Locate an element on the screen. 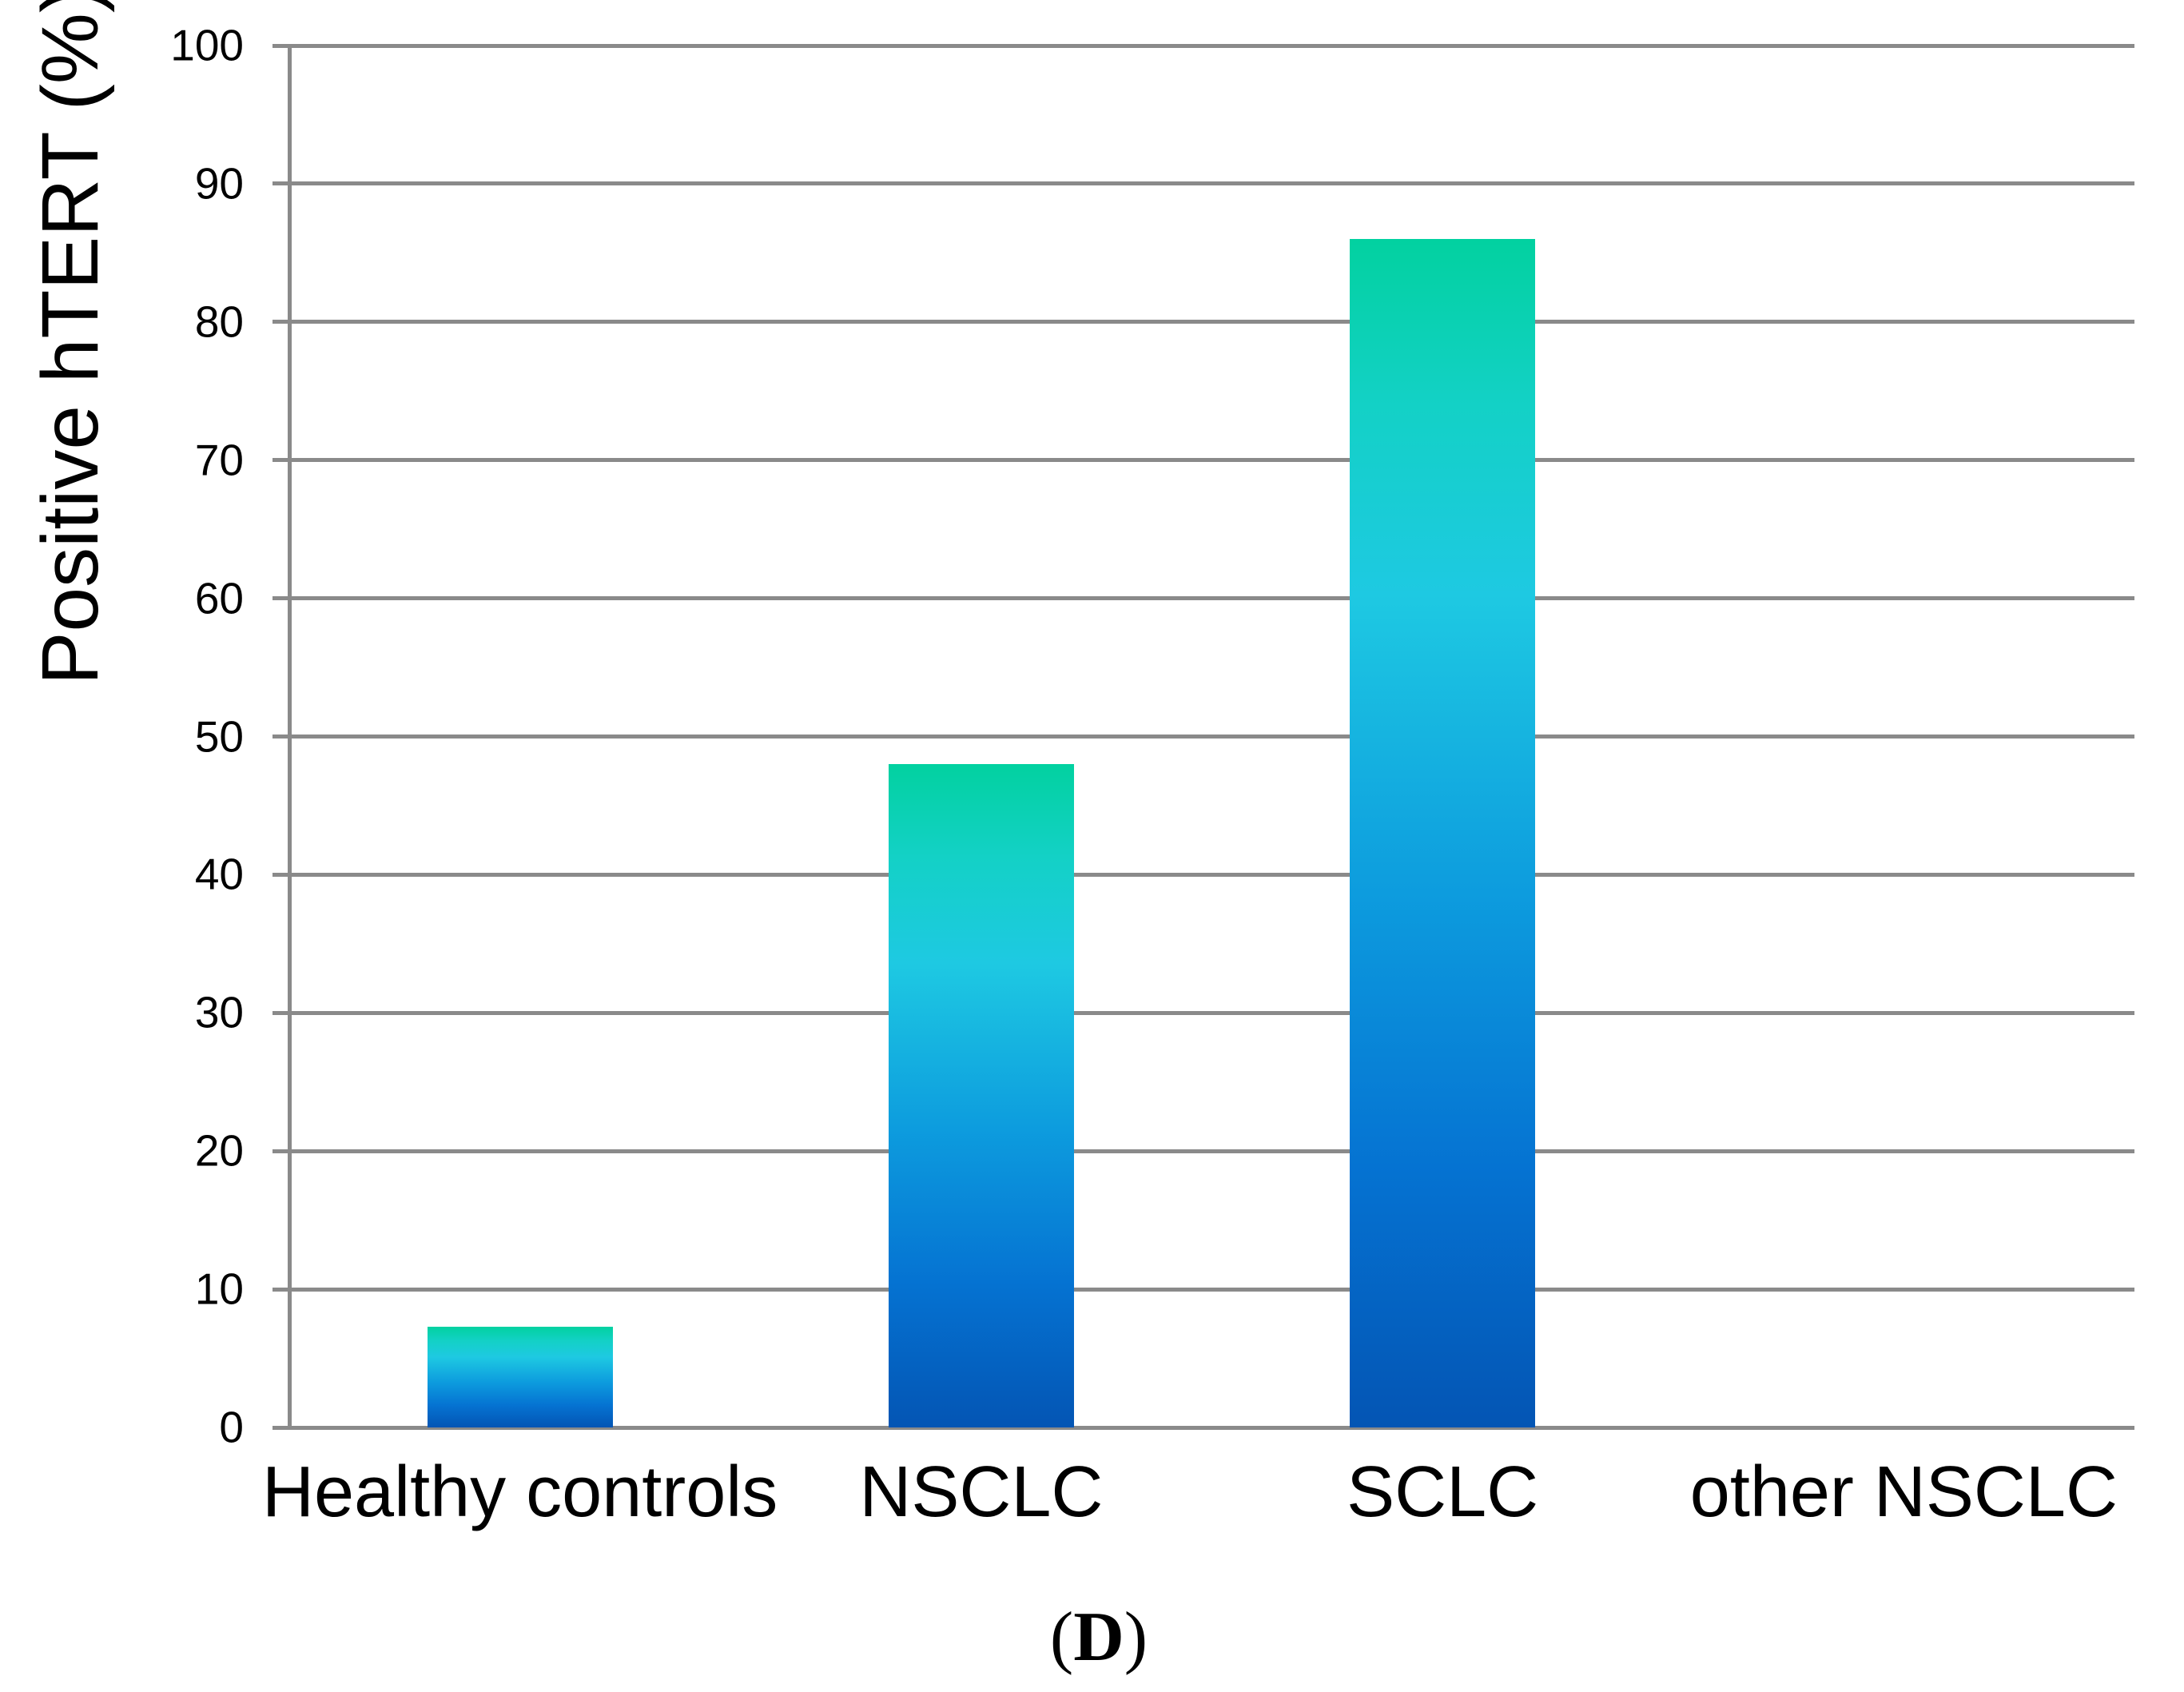  x-category-label-other-nsclc: other NSCLC is located at coordinates (1903, 1492).